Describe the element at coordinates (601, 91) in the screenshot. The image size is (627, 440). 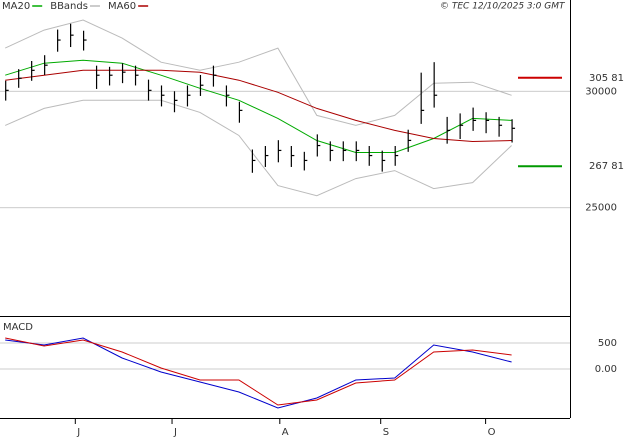
I see `y-tick-label: 30000` at that location.